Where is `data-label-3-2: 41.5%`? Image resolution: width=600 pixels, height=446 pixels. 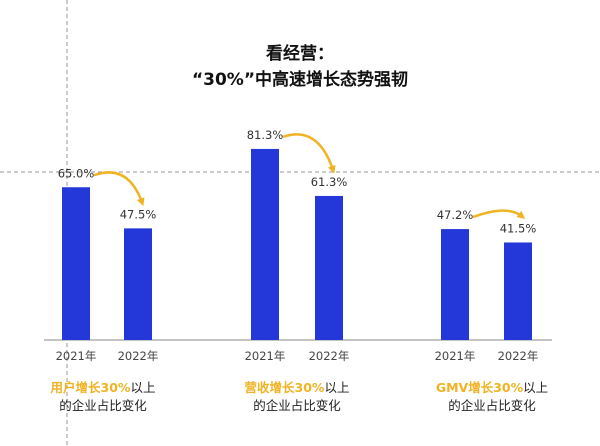 data-label-3-2: 41.5% is located at coordinates (518, 228).